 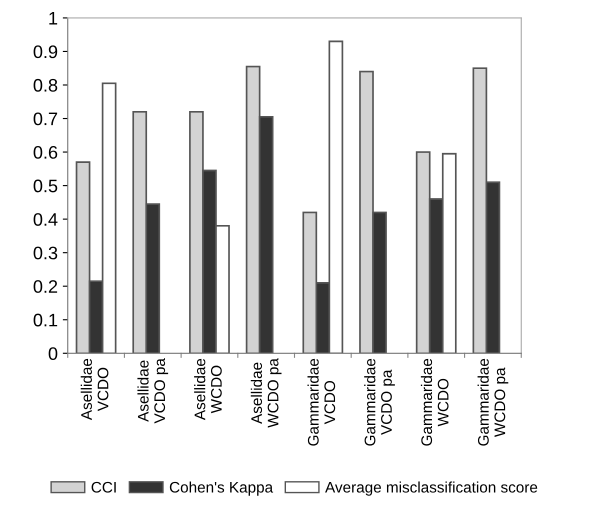 What do you see at coordinates (53, 353) in the screenshot?
I see `y-tick-label: 0` at bounding box center [53, 353].